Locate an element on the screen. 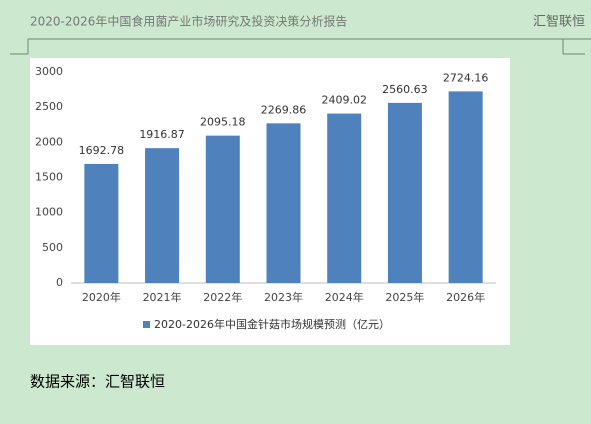  data-label: 2560.63 is located at coordinates (405, 89).